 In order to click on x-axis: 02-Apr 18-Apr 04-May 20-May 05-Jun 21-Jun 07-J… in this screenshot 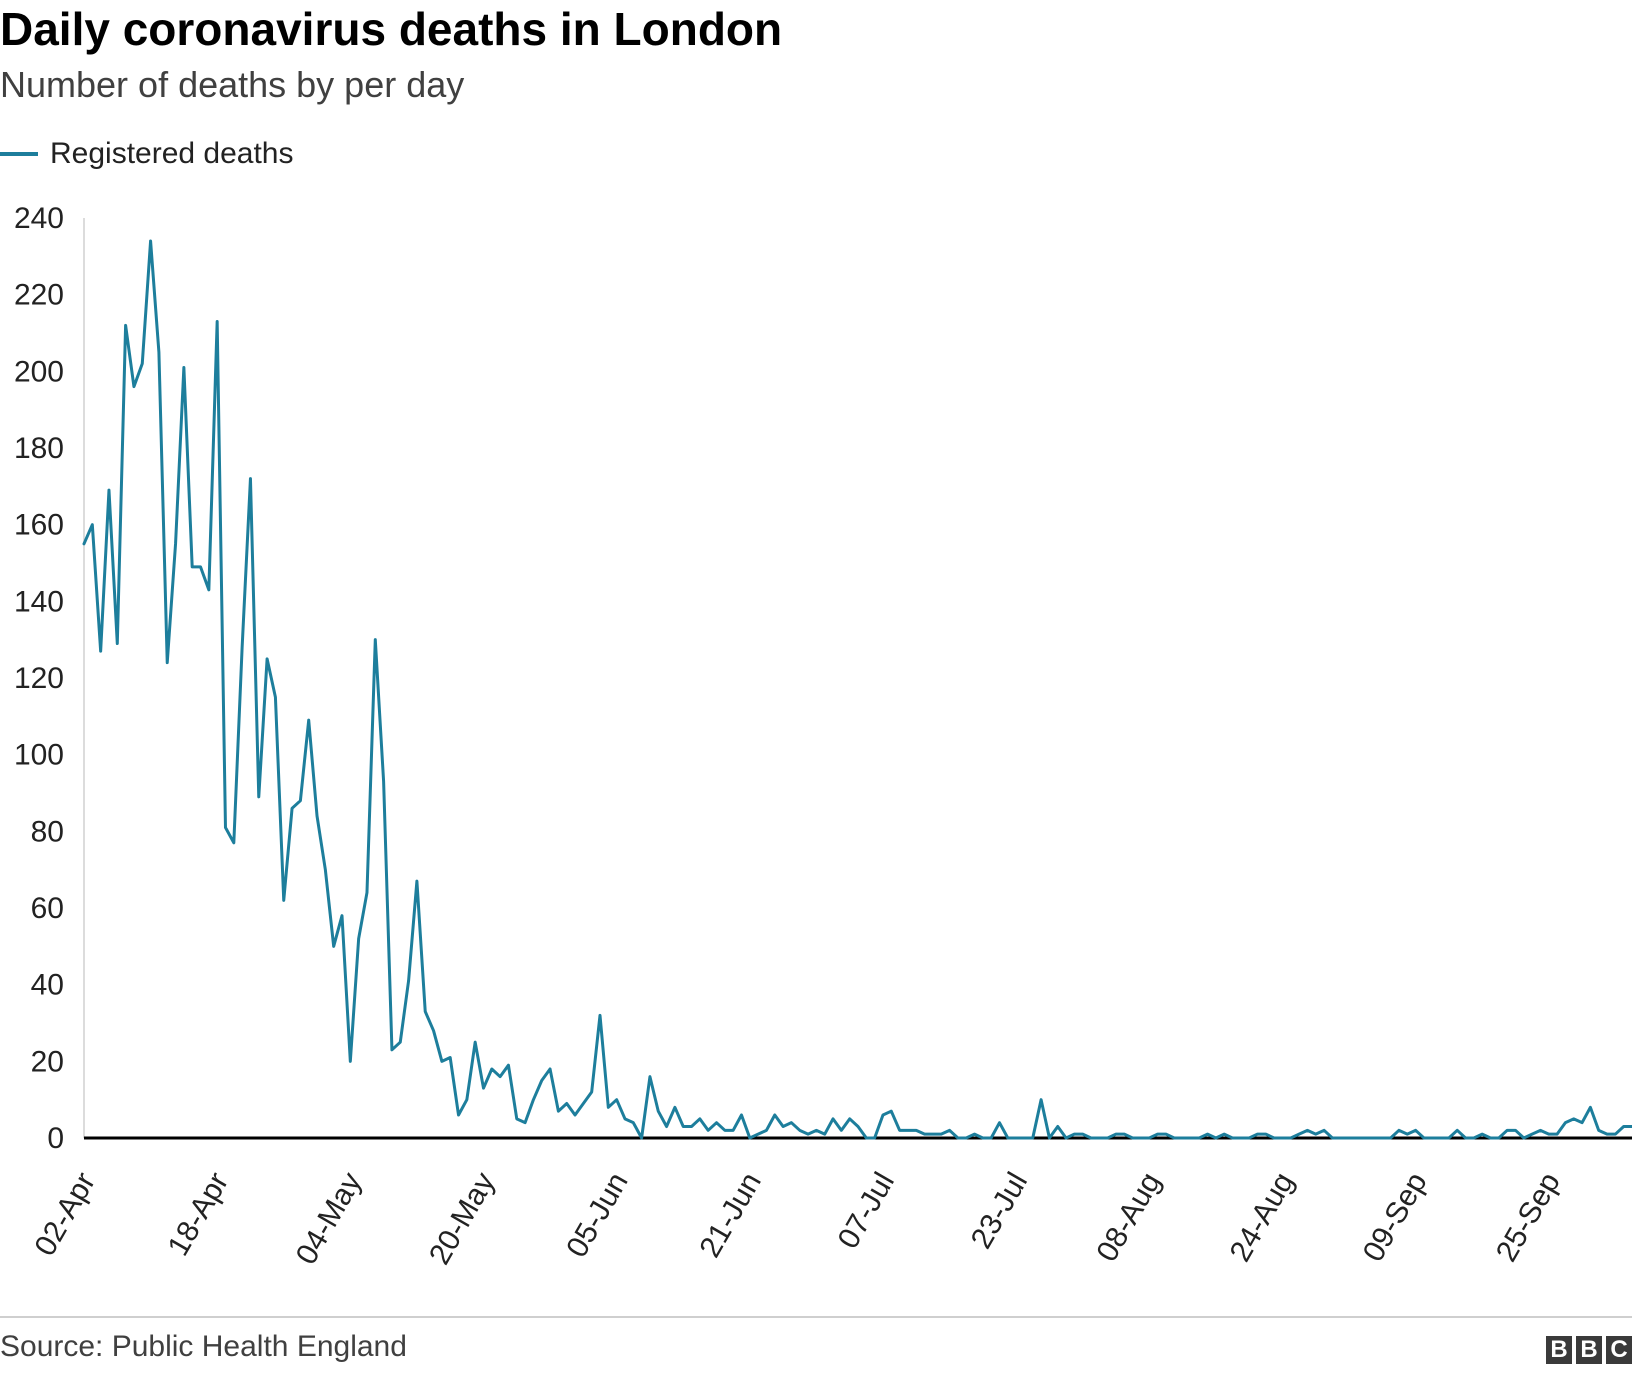, I will do `click(830, 1203)`.